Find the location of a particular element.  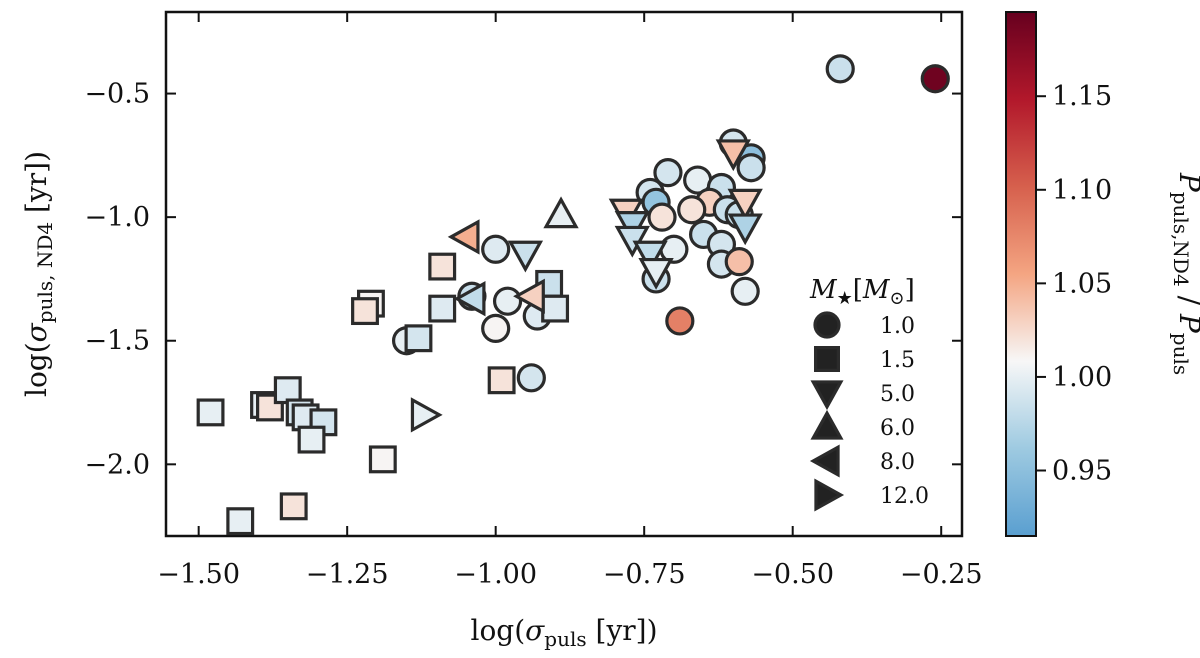

legend-marker-square is located at coordinates (826, 359).